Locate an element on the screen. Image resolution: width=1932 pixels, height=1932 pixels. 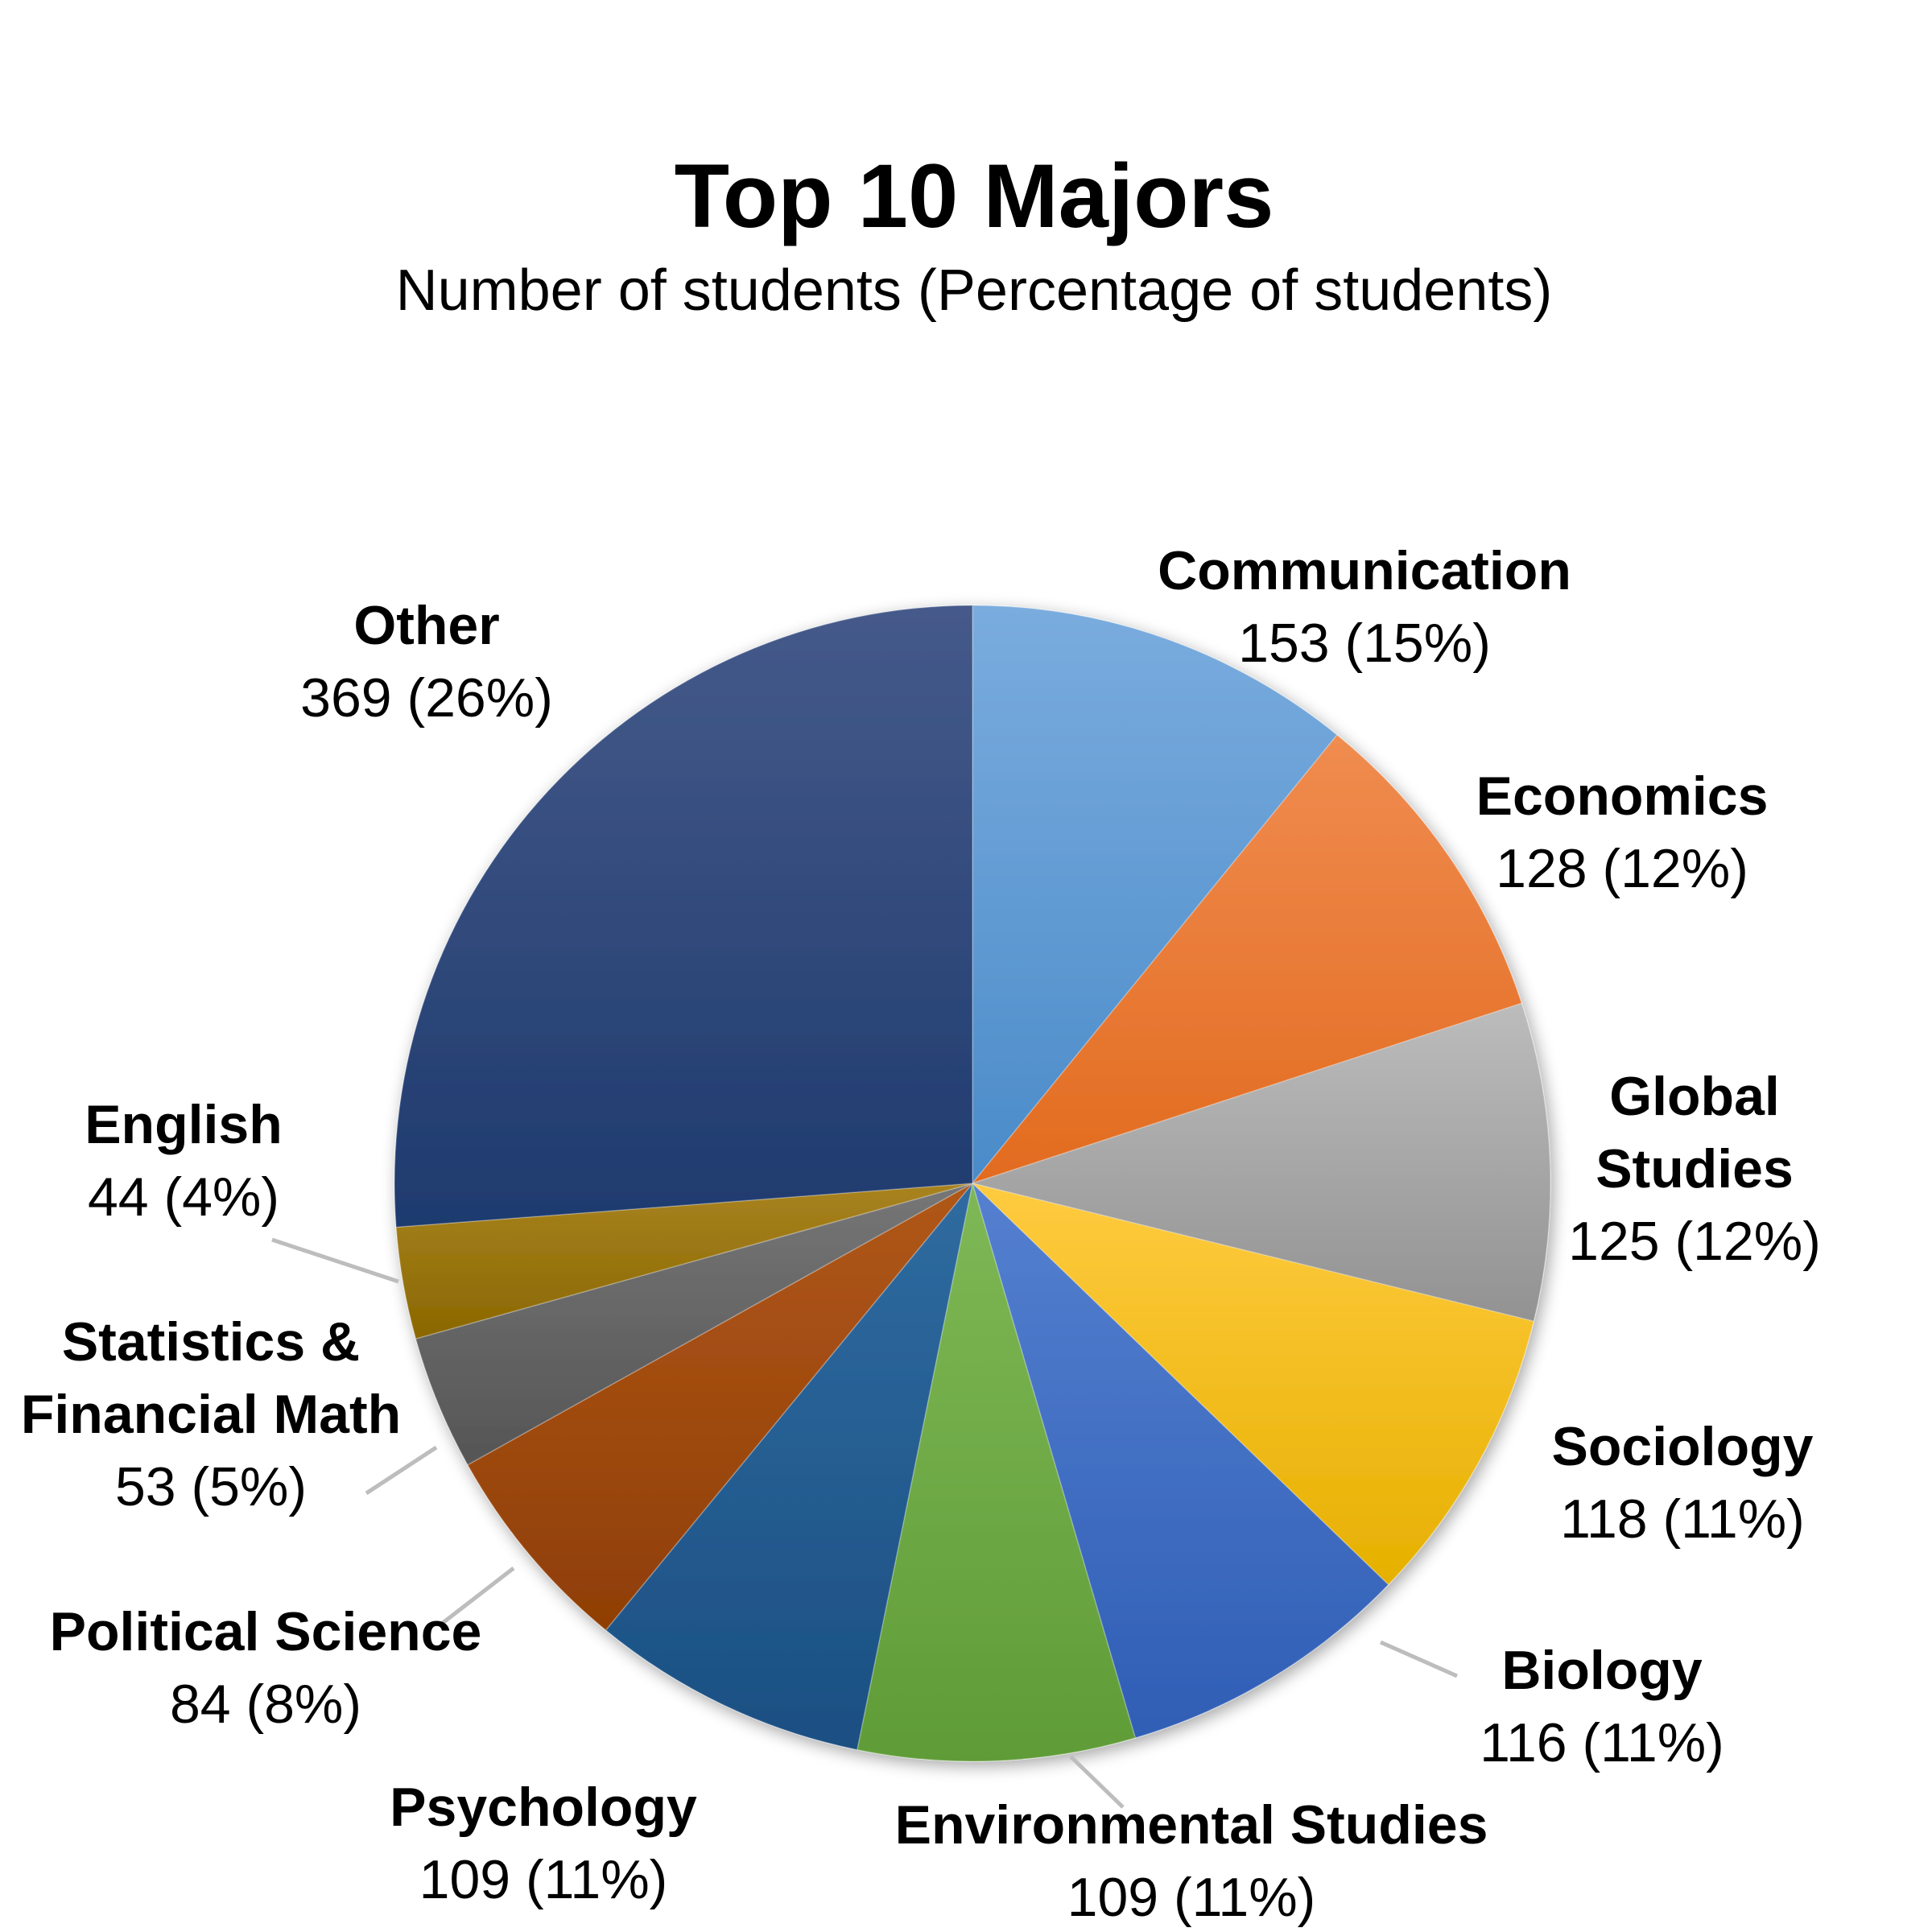
pie-slice-communication is located at coordinates (1155, 895).